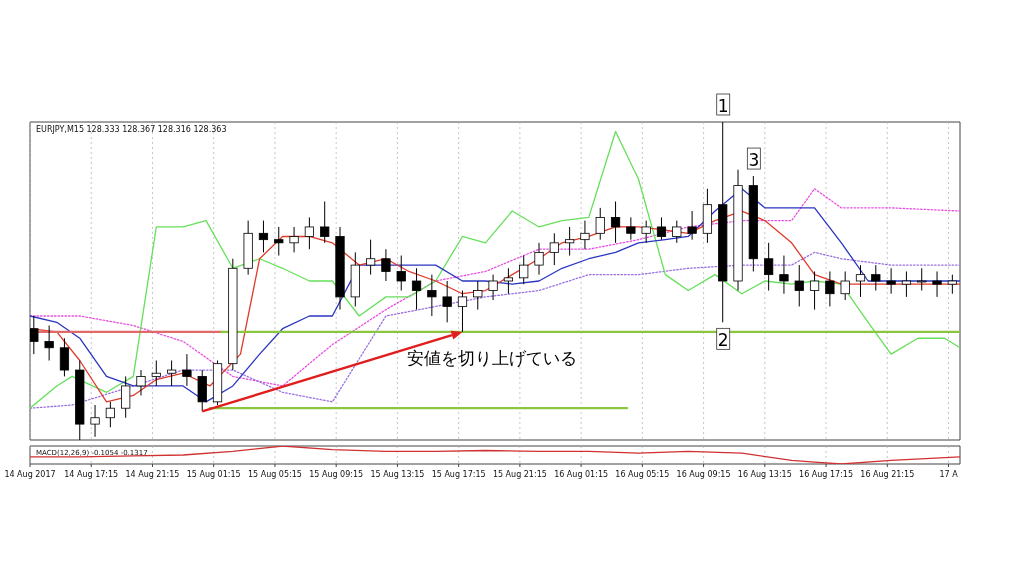 This screenshot has height=576, width=1024. What do you see at coordinates (642, 474) in the screenshot?
I see `x-tick-label: 16 Aug 05:15` at bounding box center [642, 474].